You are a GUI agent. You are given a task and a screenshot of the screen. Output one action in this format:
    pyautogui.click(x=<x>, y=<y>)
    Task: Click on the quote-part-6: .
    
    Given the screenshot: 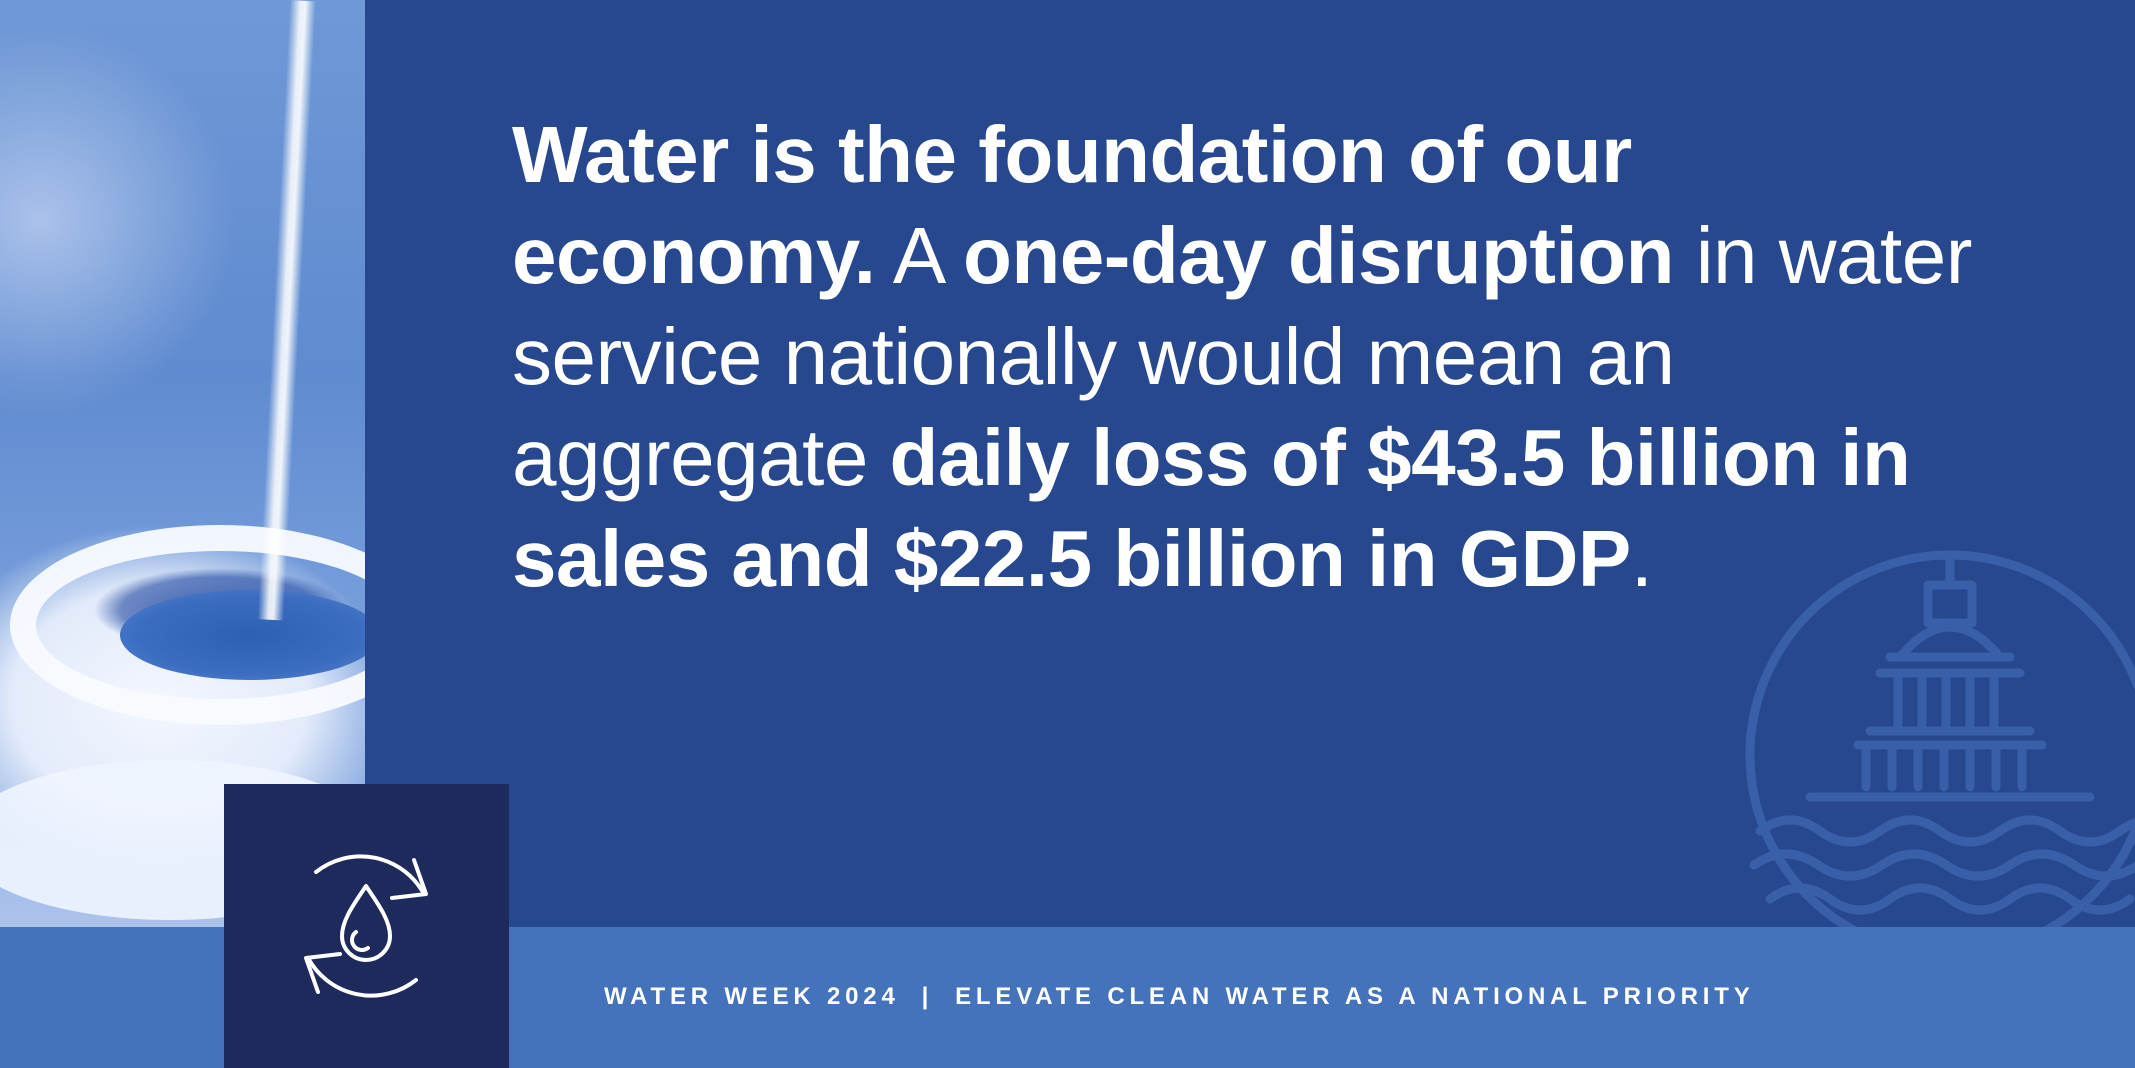 What is the action you would take?
    pyautogui.click(x=1641, y=558)
    